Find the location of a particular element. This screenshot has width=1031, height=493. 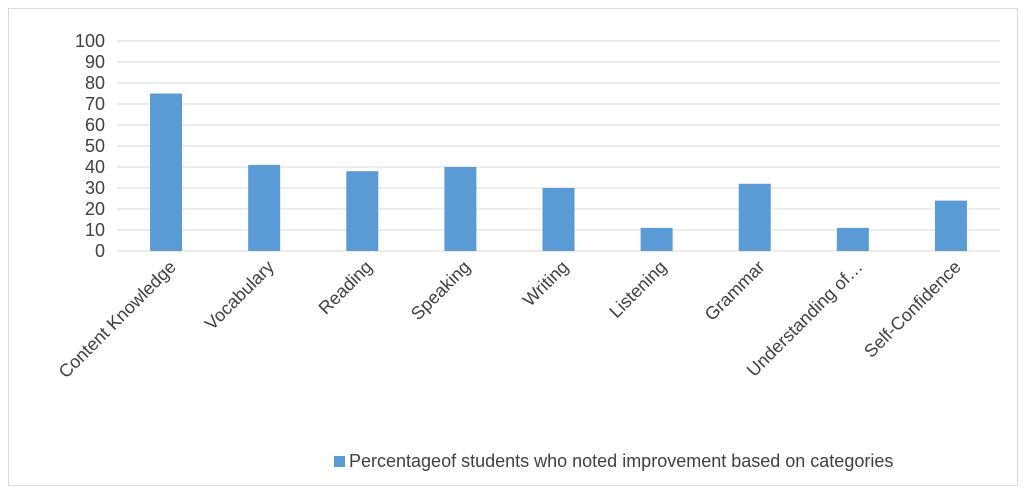

y-tick-label: 0 is located at coordinates (100, 251).